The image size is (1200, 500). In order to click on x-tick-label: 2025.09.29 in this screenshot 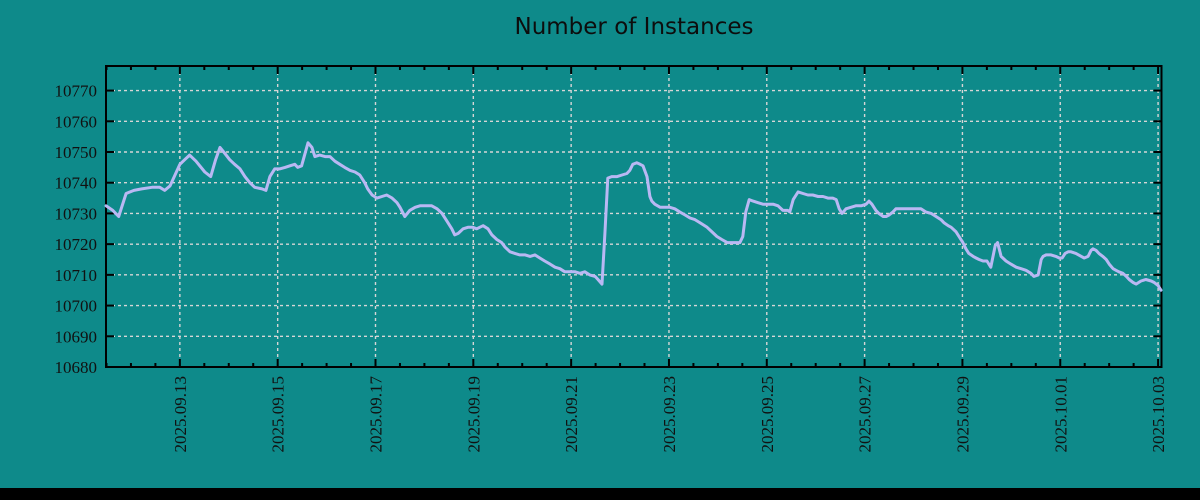, I will do `click(962, 414)`.